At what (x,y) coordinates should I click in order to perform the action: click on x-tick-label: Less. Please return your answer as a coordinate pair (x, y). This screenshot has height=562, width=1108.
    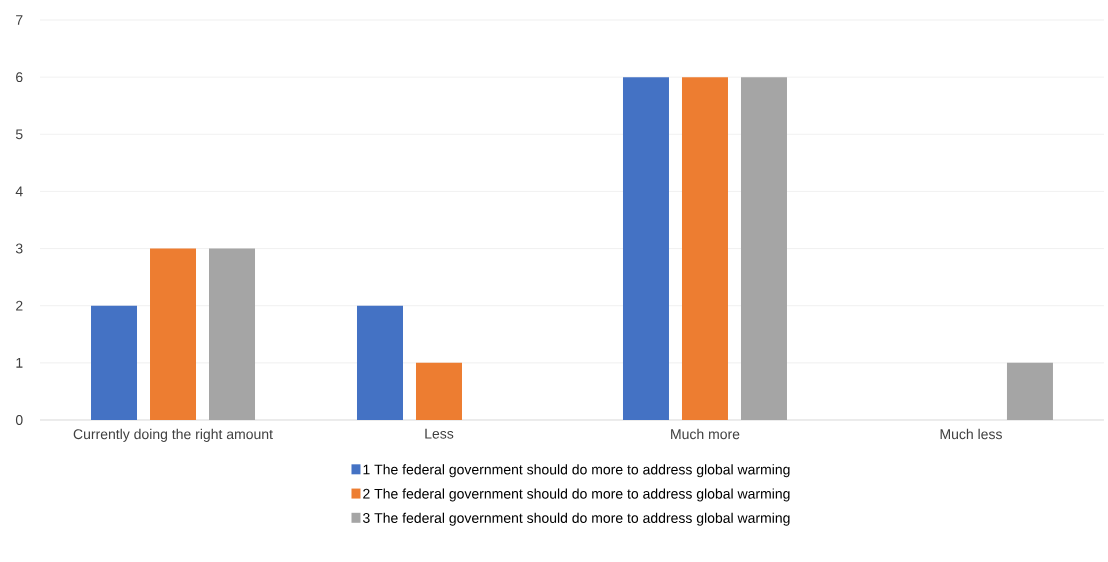
    Looking at the image, I should click on (439, 433).